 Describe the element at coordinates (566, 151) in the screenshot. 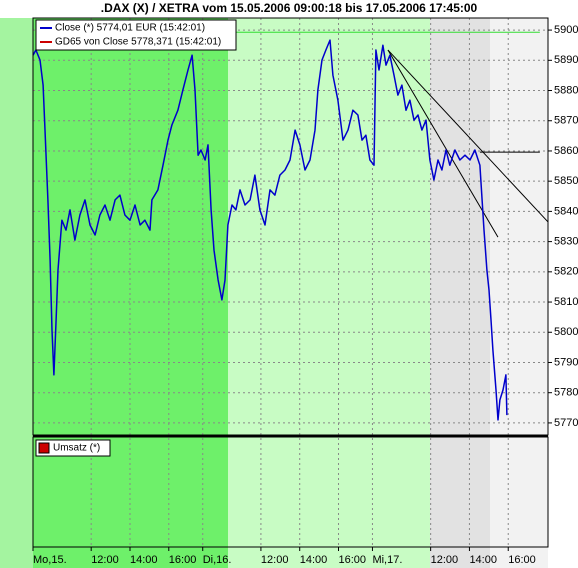

I see `y-tick-label: 5860` at that location.